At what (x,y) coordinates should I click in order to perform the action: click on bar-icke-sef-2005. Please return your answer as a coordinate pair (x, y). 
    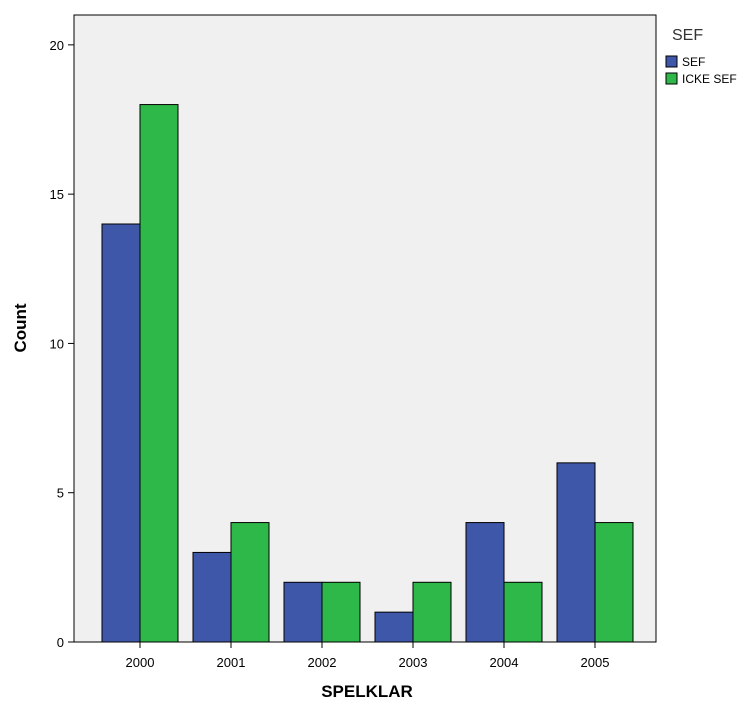
    Looking at the image, I should click on (614, 582).